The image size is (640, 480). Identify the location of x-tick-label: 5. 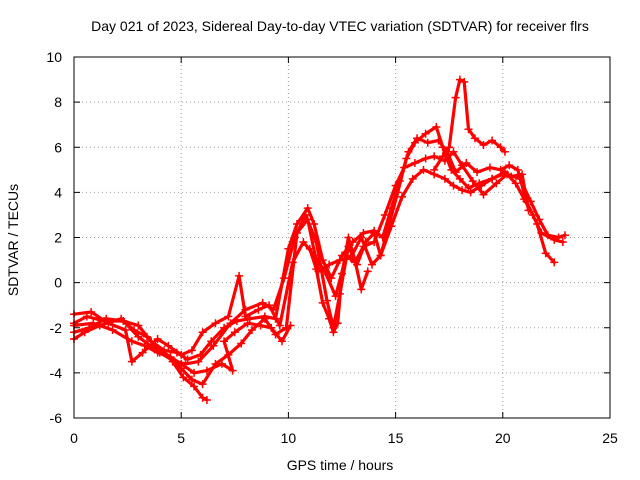
(181, 438).